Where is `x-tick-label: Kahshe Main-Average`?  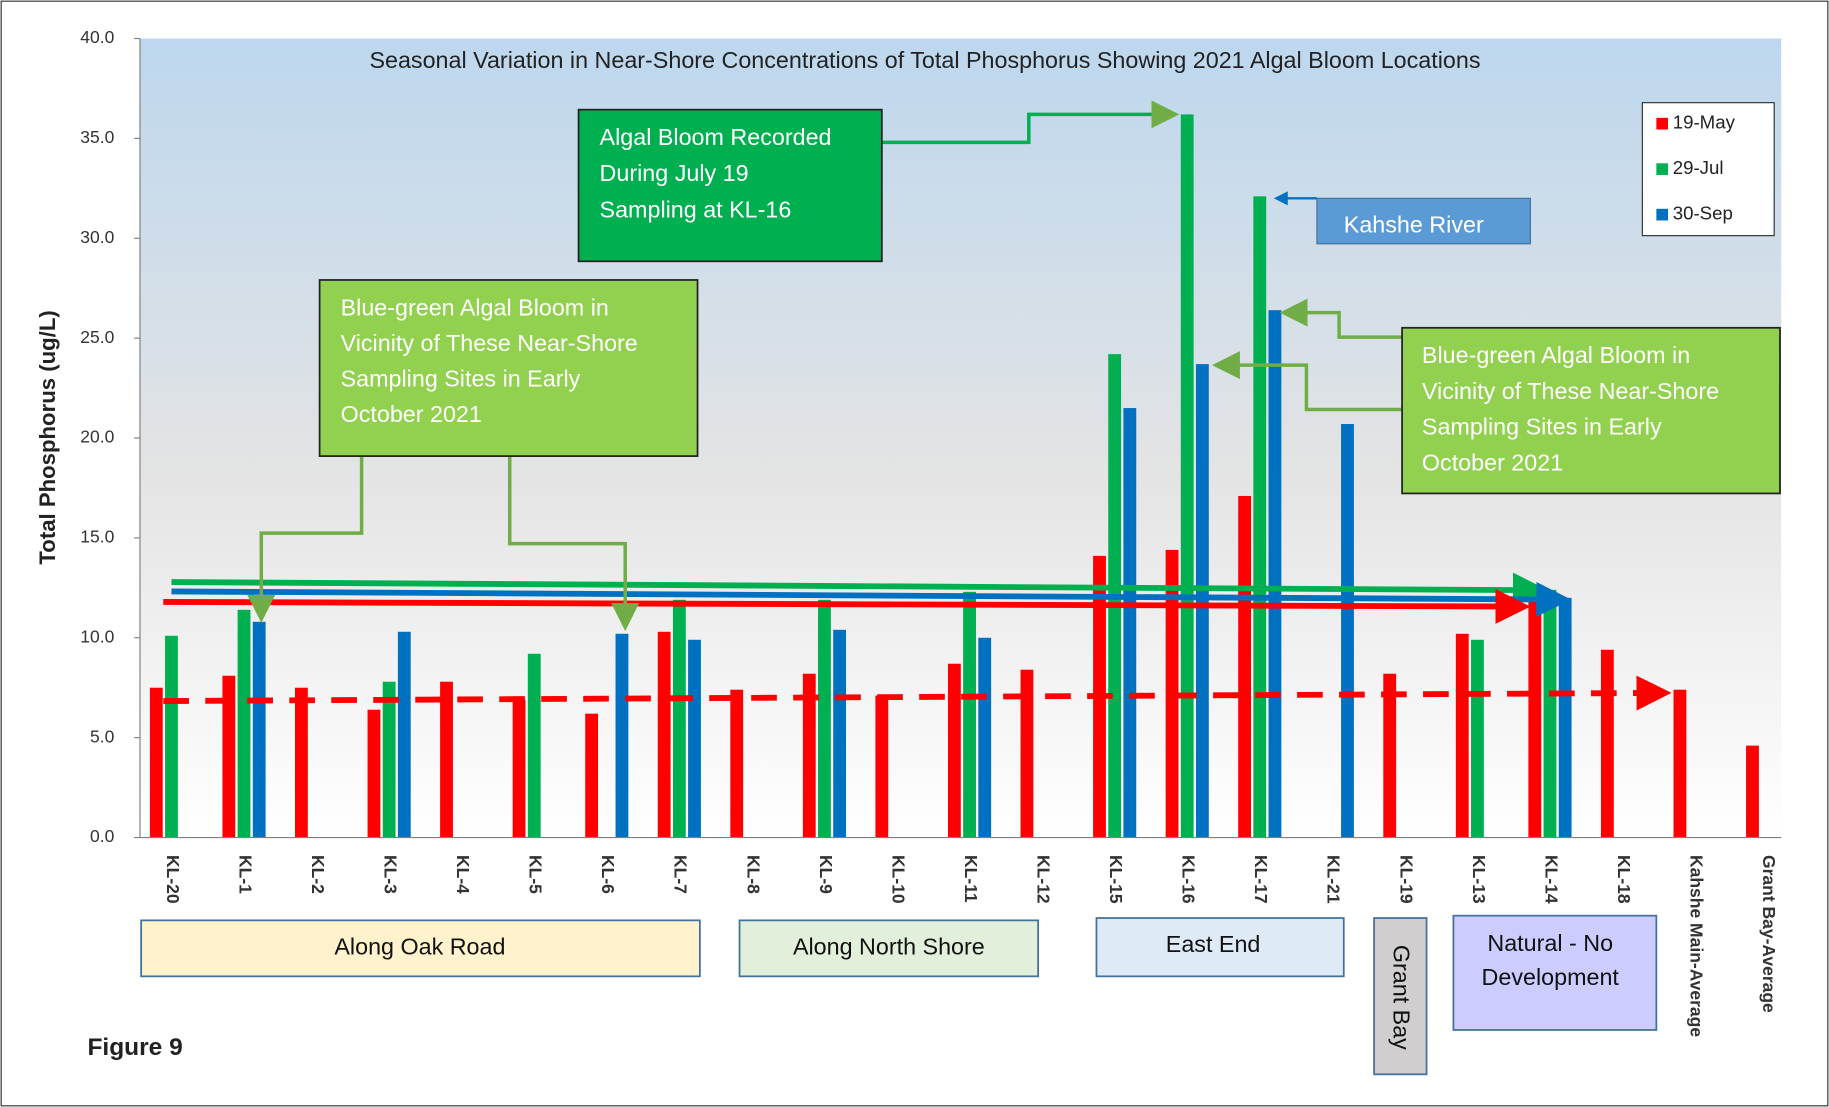
x-tick-label: Kahshe Main-Average is located at coordinates (1696, 946).